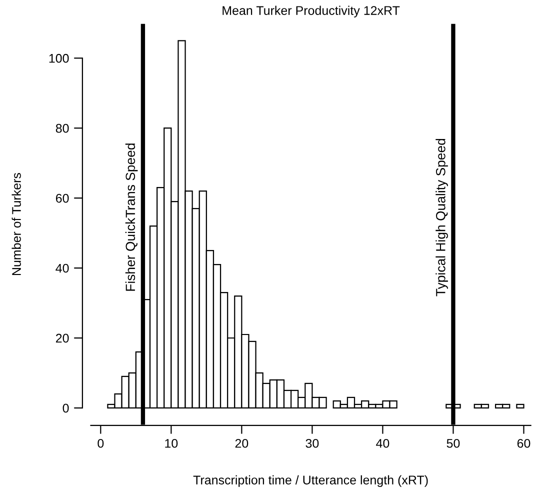 The height and width of the screenshot is (499, 534). I want to click on x-tick-label: 30, so click(312, 443).